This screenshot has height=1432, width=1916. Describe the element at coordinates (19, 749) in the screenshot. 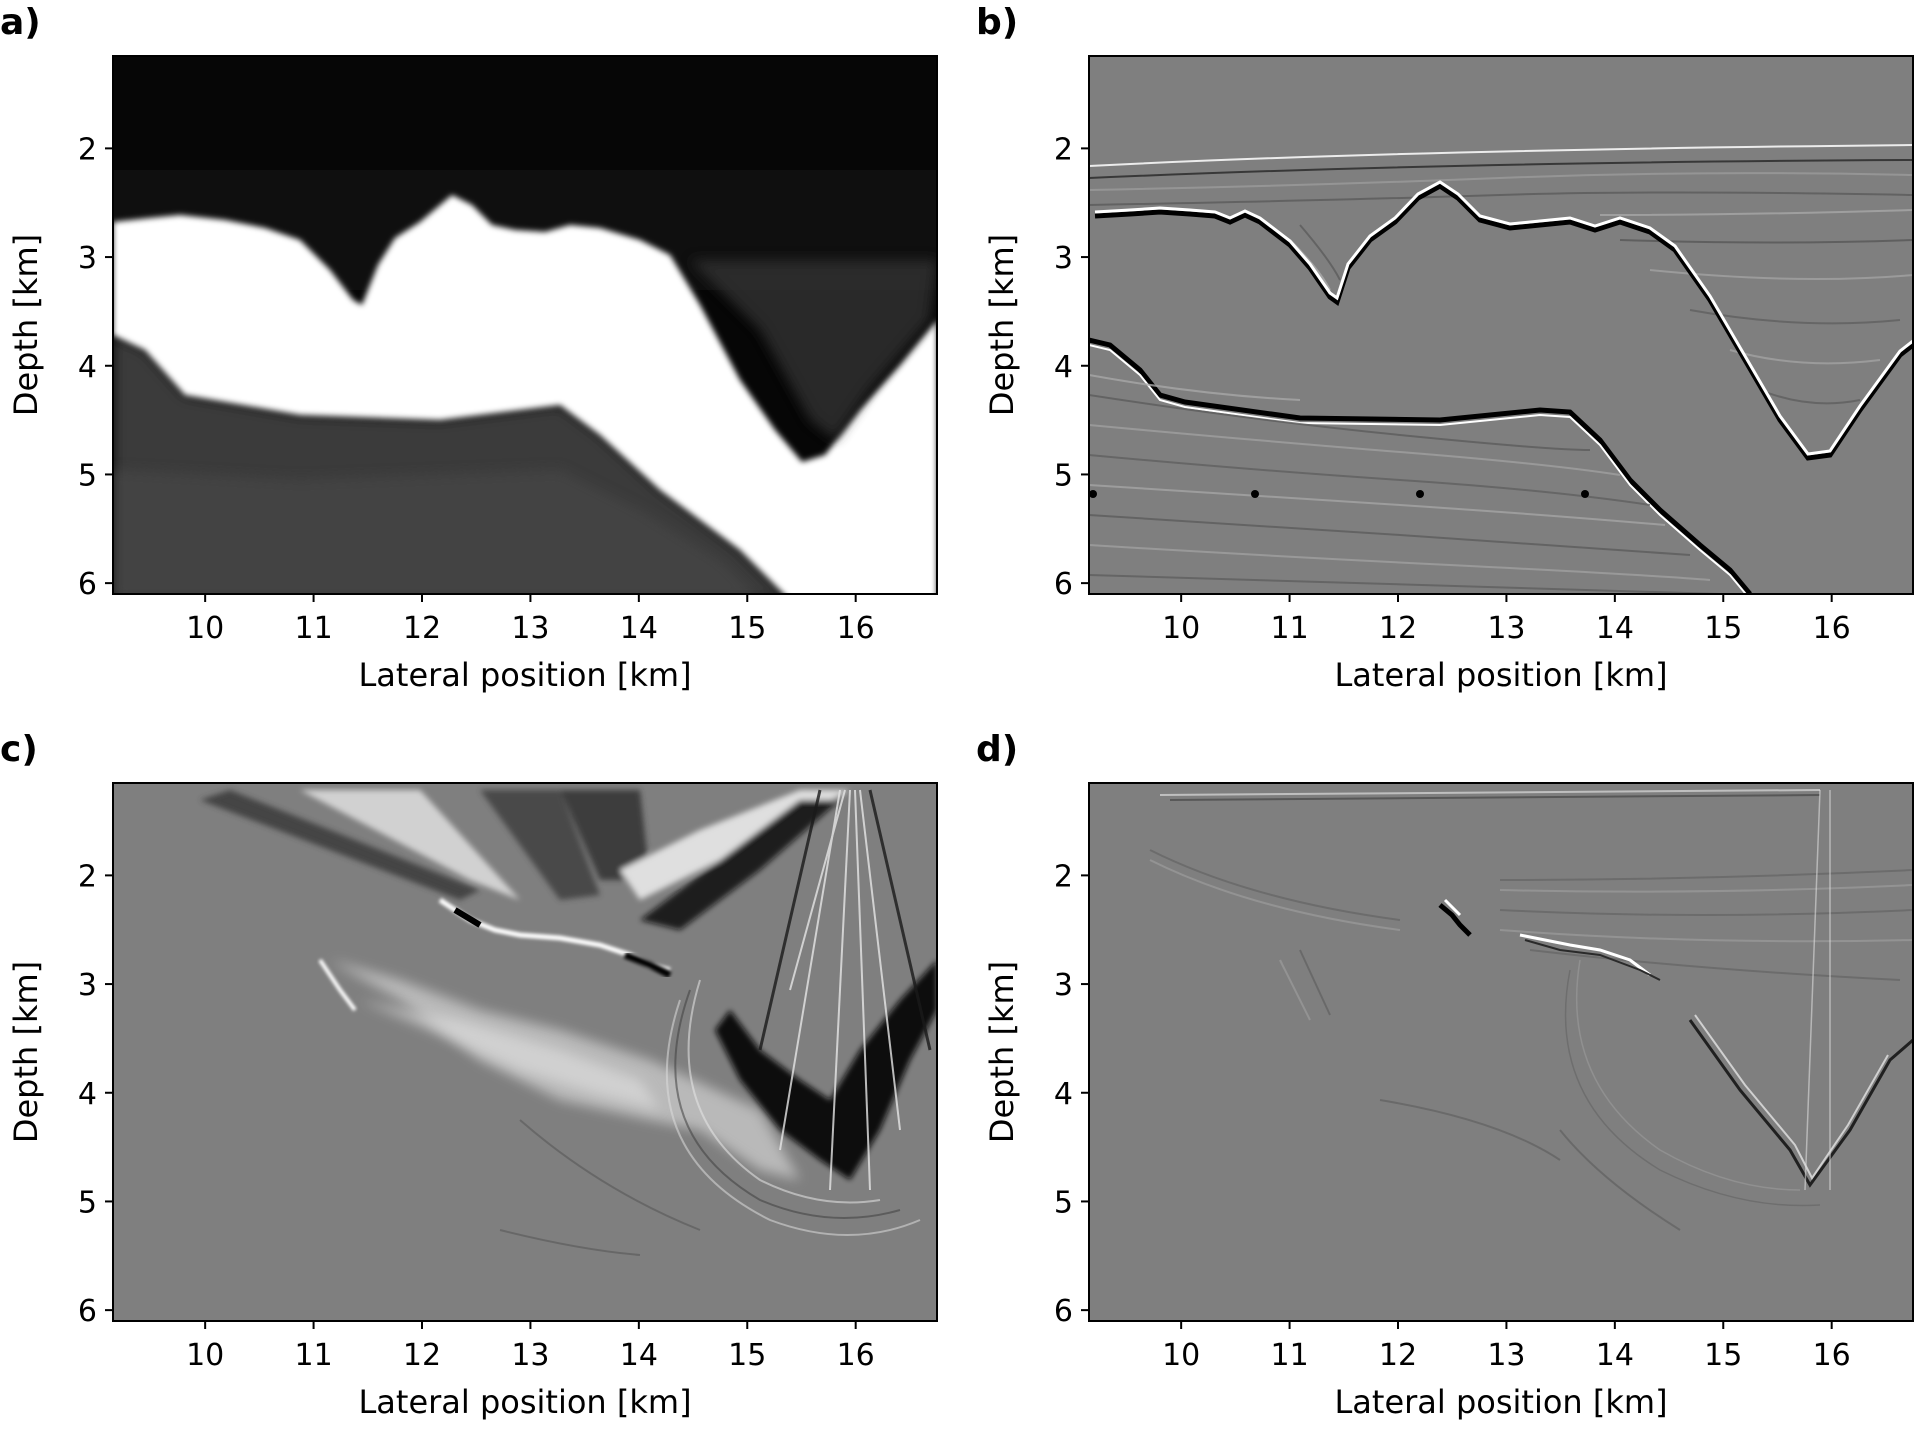

I see `panel-letter: c)` at that location.